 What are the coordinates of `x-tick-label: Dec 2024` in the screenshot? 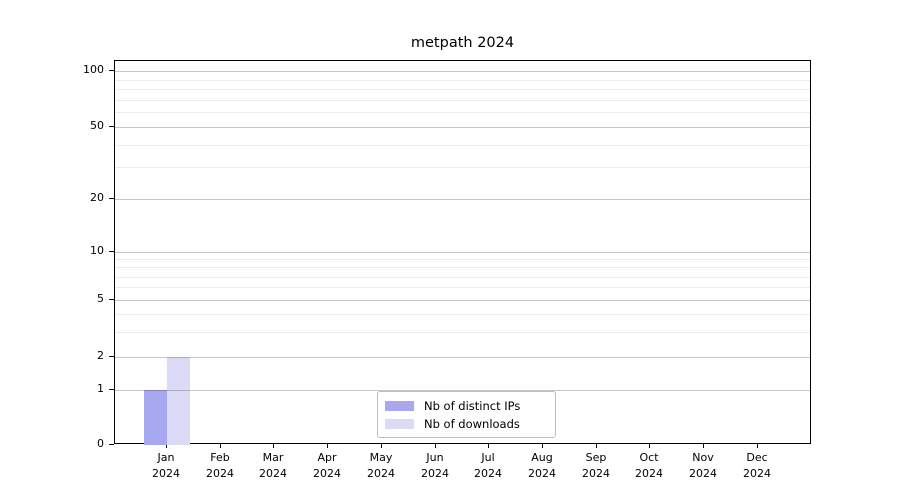 It's located at (757, 466).